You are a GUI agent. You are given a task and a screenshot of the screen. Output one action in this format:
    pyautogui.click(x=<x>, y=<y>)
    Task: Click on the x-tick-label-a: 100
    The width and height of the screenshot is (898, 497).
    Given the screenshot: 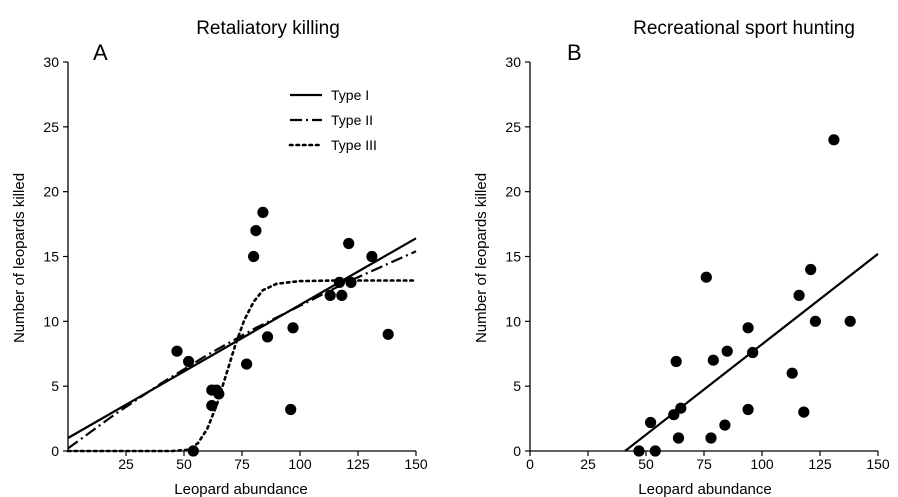 What is the action you would take?
    pyautogui.click(x=300, y=464)
    